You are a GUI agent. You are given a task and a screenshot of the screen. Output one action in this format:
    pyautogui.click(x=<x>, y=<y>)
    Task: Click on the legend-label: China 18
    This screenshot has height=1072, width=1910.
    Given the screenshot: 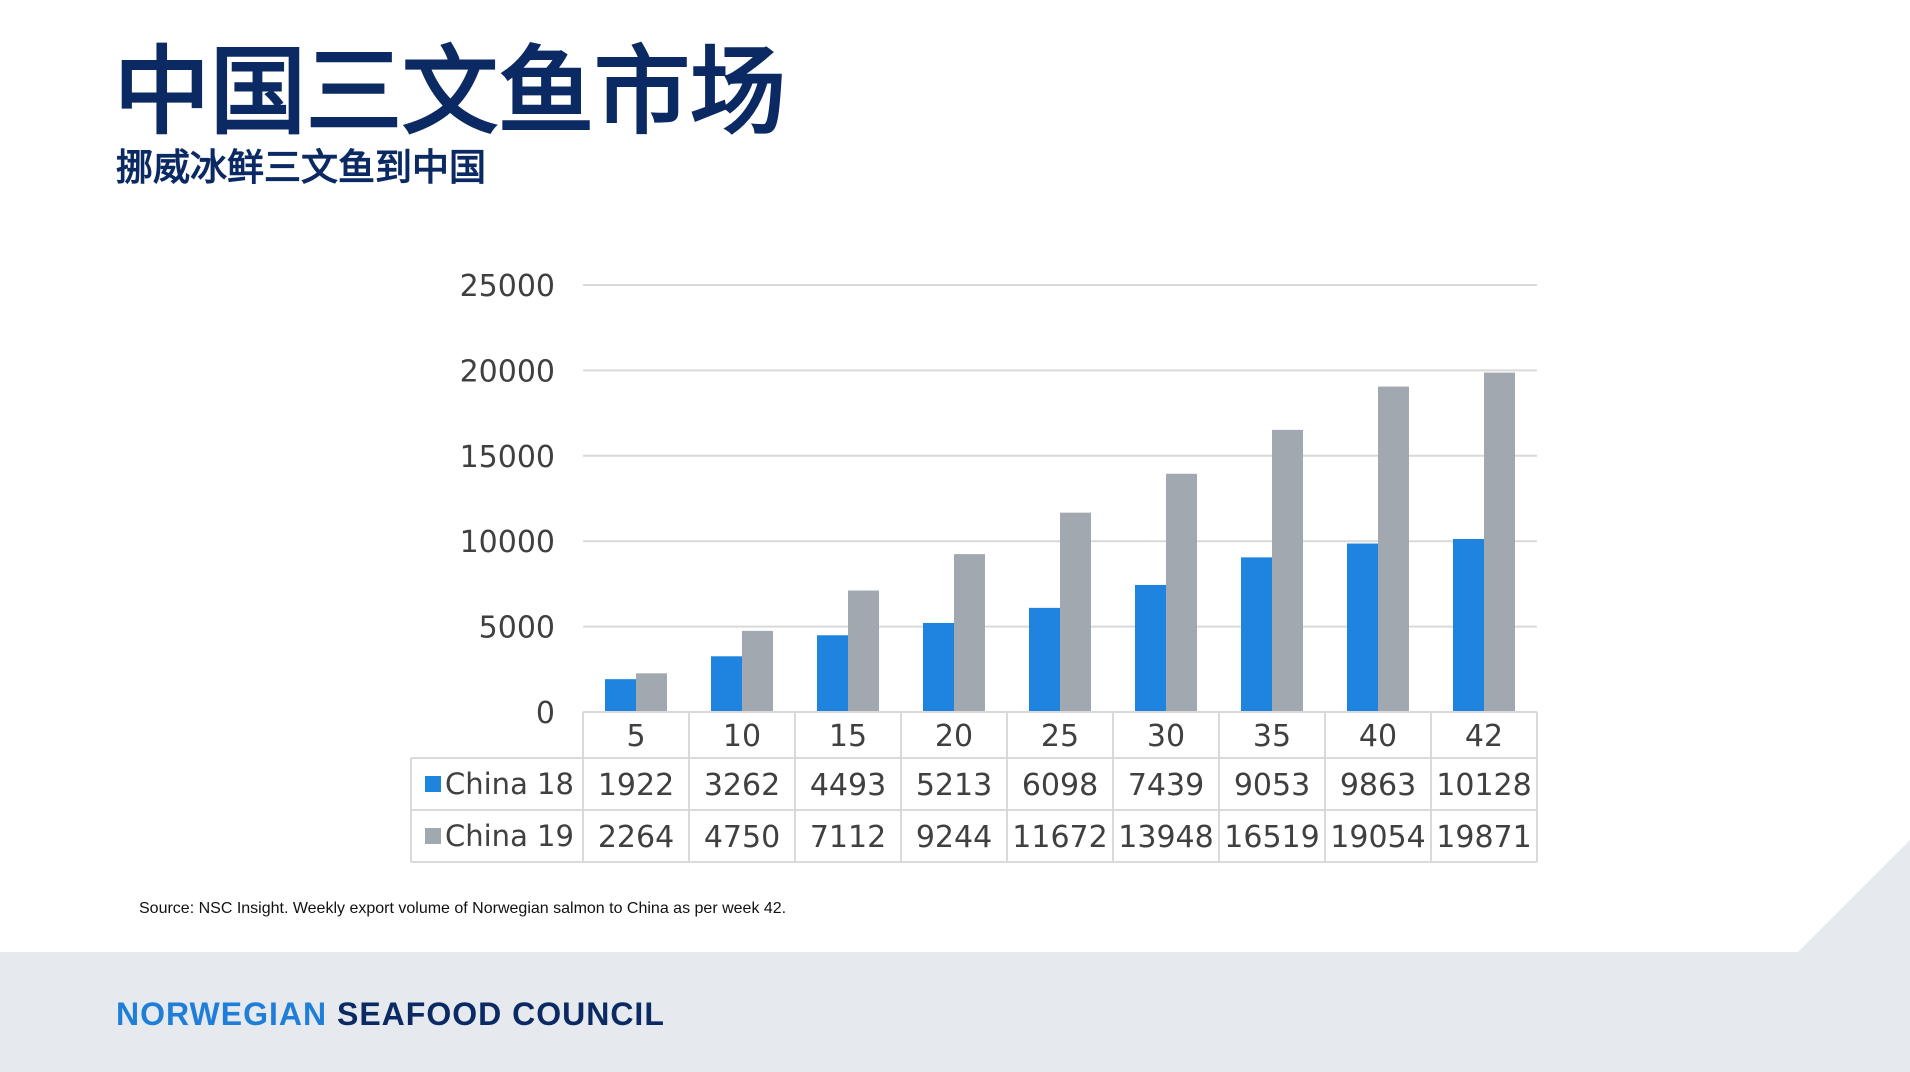 What is the action you would take?
    pyautogui.click(x=509, y=784)
    